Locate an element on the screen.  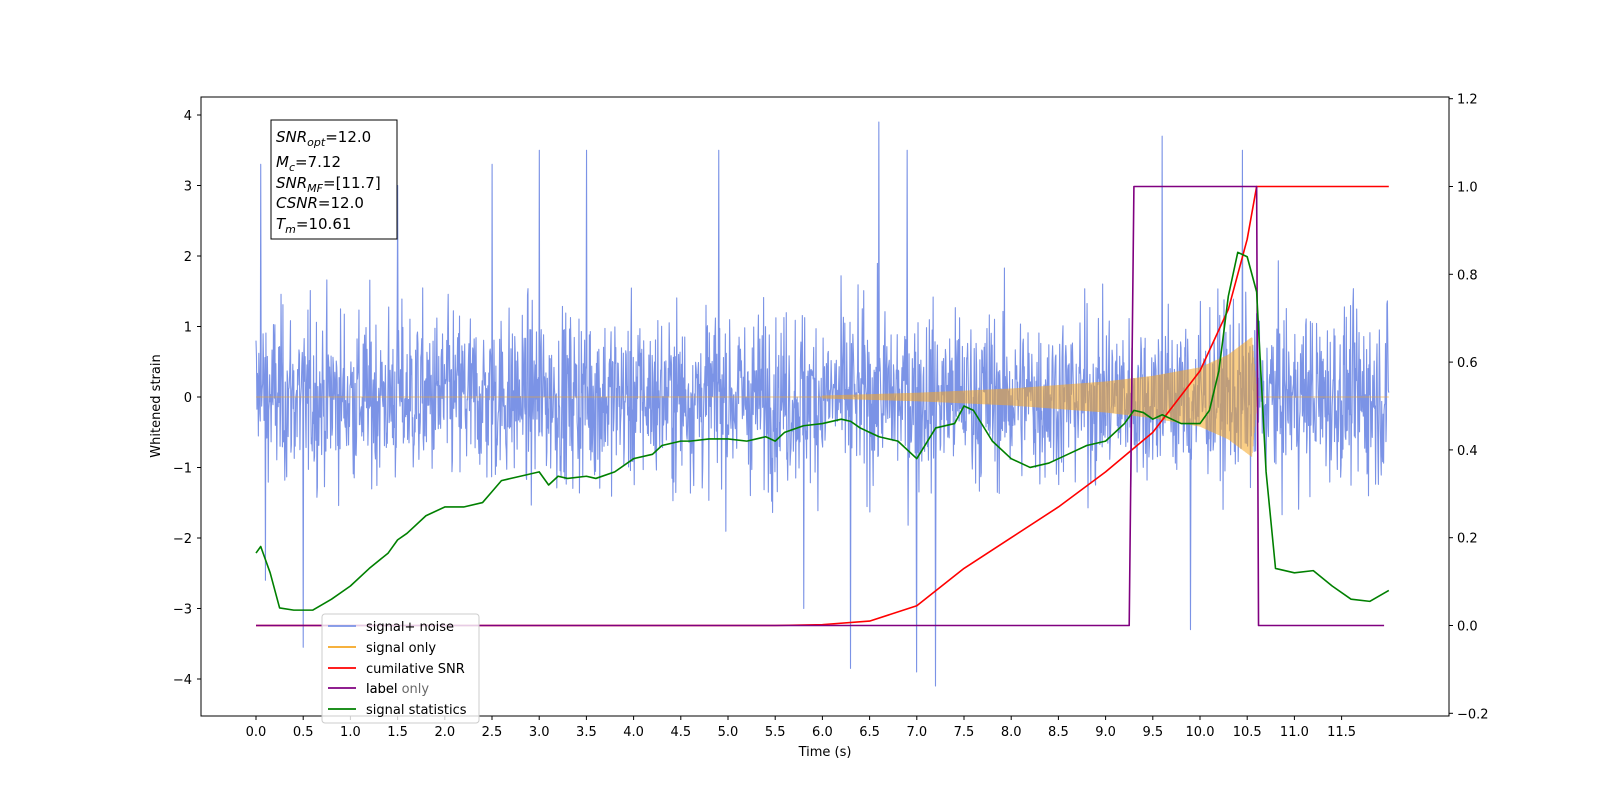
y2-tick-label: 0.8 is located at coordinates (1467, 275).